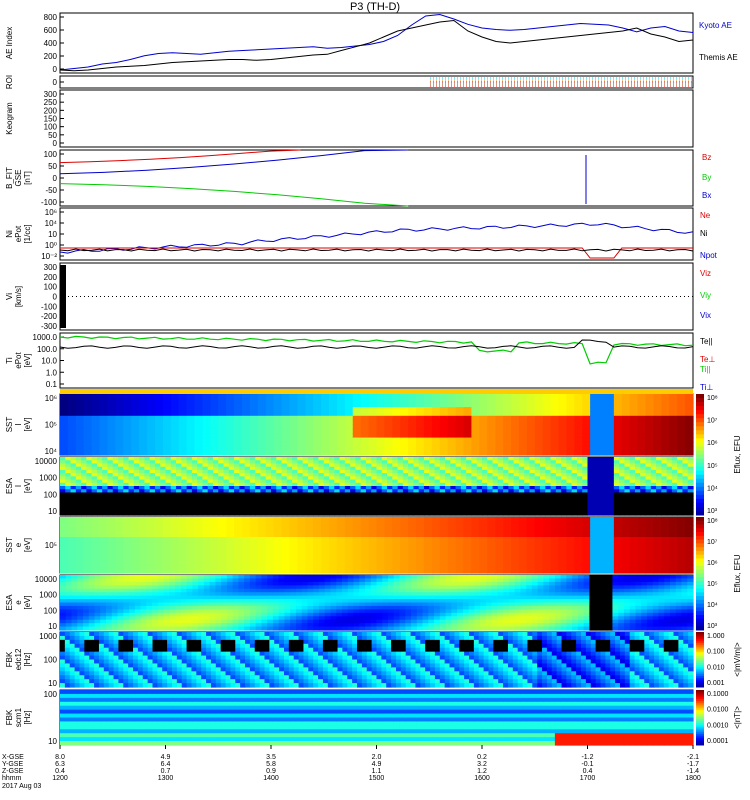  I want to click on panel-sst_ion-ylabel: I, so click(18, 424).